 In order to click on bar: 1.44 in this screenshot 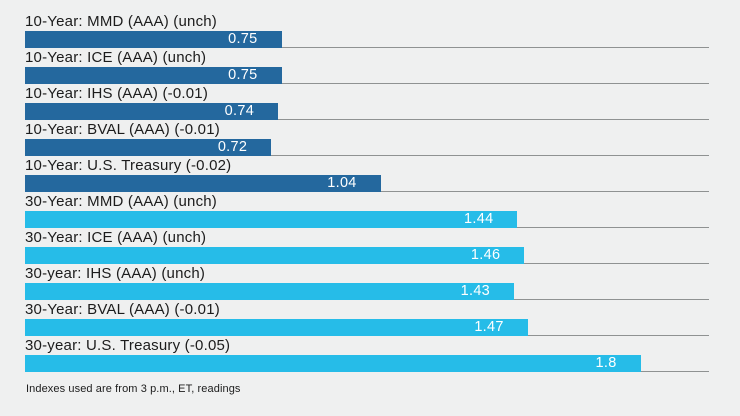, I will do `click(271, 219)`.